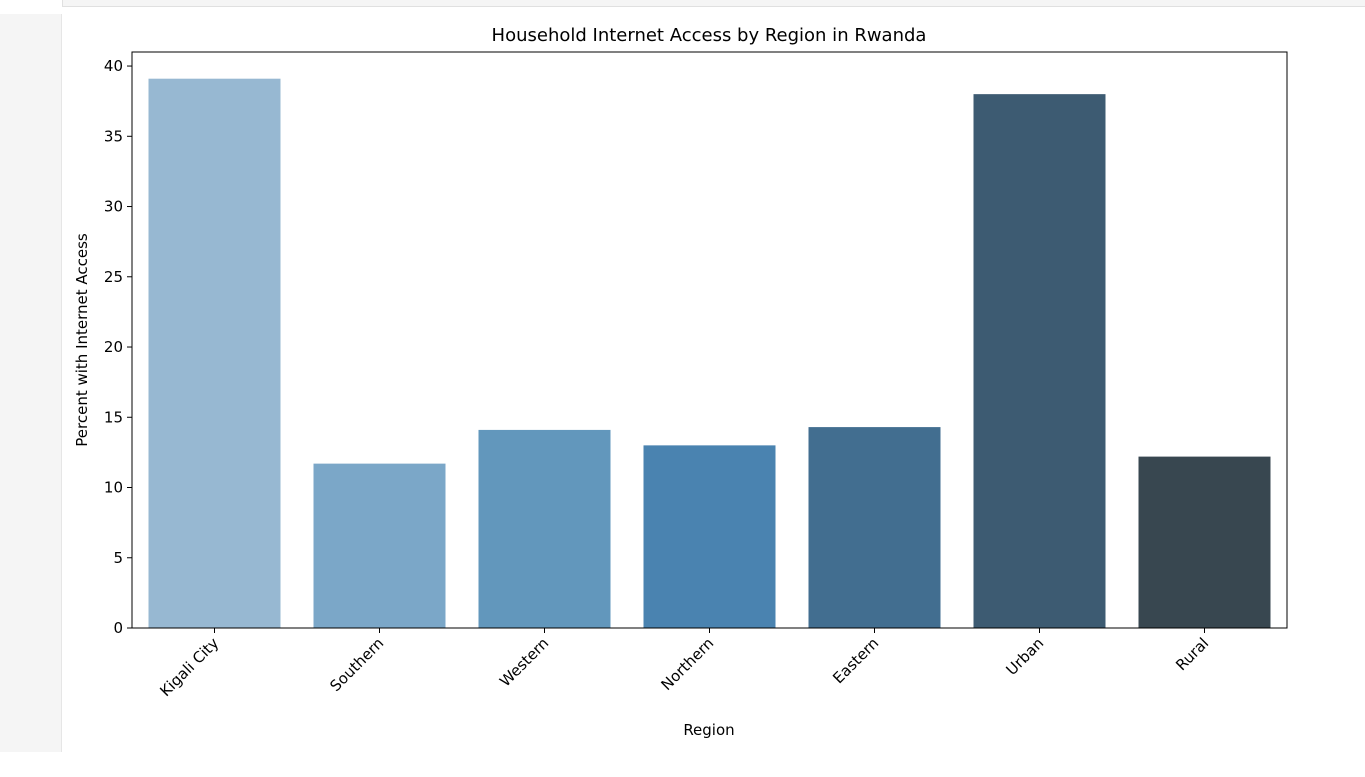 This screenshot has height=777, width=1365. I want to click on y-tick-label: 10, so click(113, 488).